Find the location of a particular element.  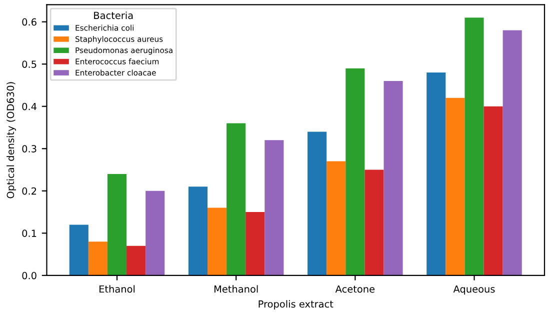

y-tick-label: 0.4 is located at coordinates (29, 106).